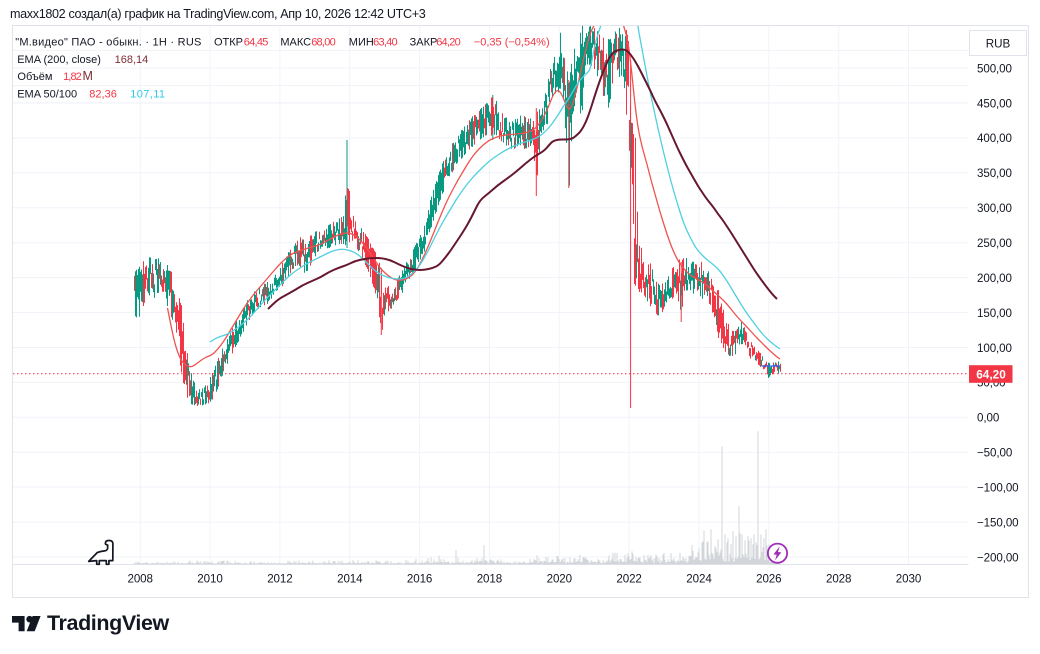 The height and width of the screenshot is (654, 1040). What do you see at coordinates (988, 418) in the screenshot?
I see `svg-text: 0,00` at bounding box center [988, 418].